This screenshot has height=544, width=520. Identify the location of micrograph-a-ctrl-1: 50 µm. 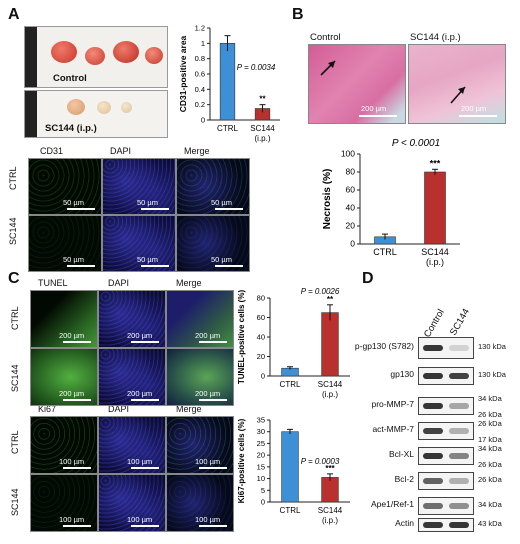
(139, 186).